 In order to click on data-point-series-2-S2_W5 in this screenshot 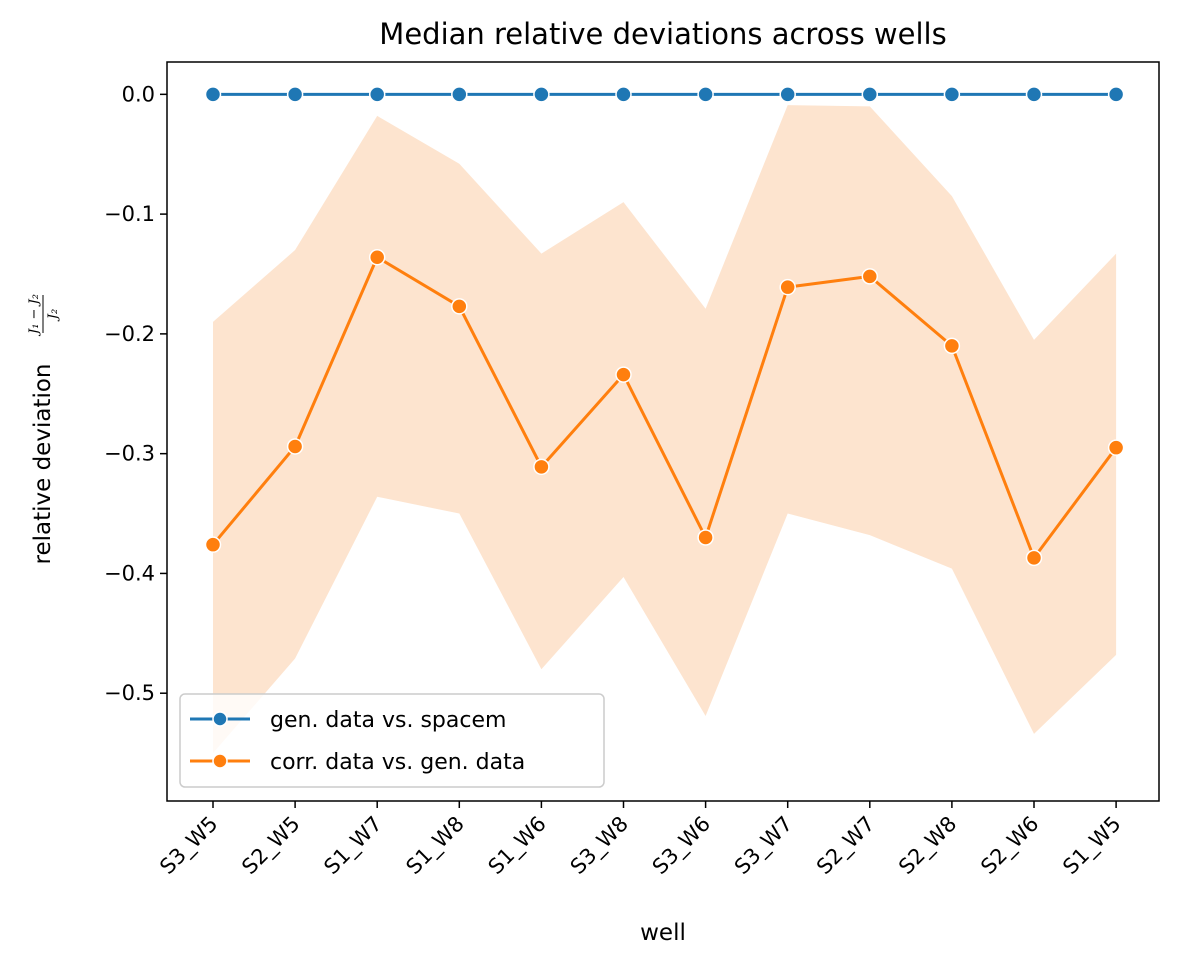, I will do `click(295, 446)`.